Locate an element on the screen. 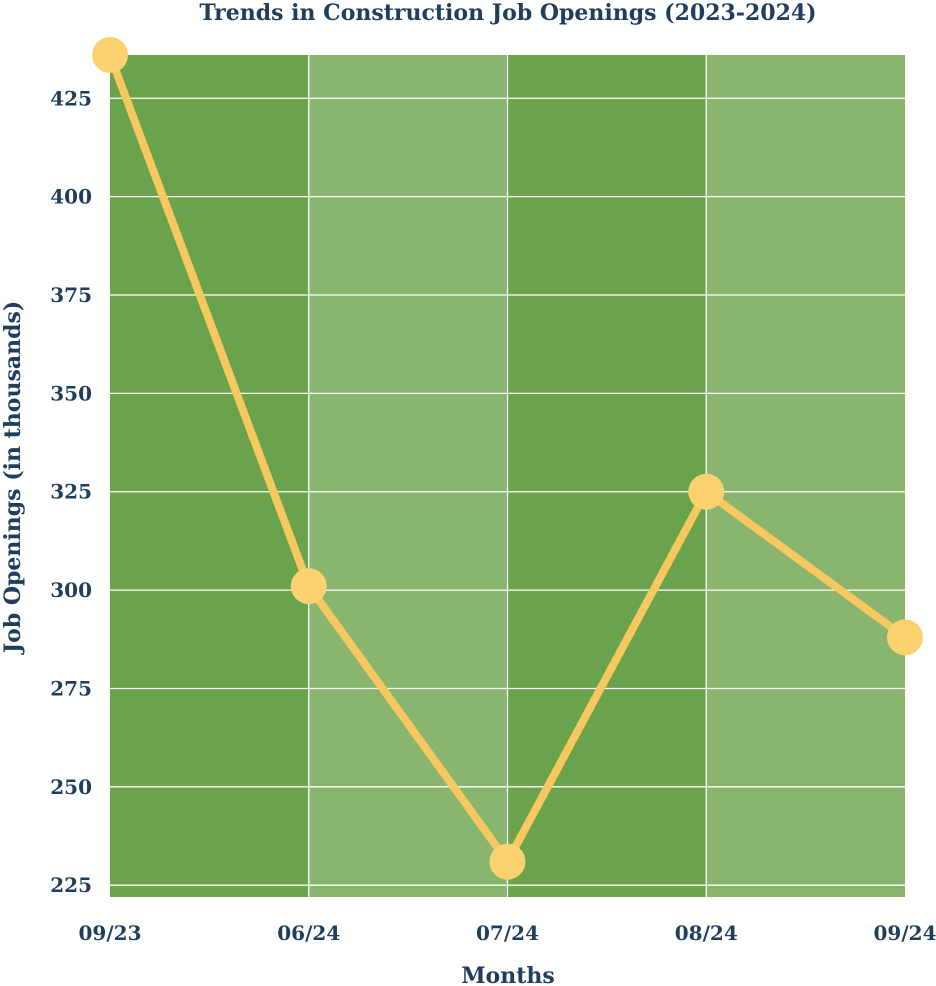  y-tick-label: 375 is located at coordinates (71, 295).